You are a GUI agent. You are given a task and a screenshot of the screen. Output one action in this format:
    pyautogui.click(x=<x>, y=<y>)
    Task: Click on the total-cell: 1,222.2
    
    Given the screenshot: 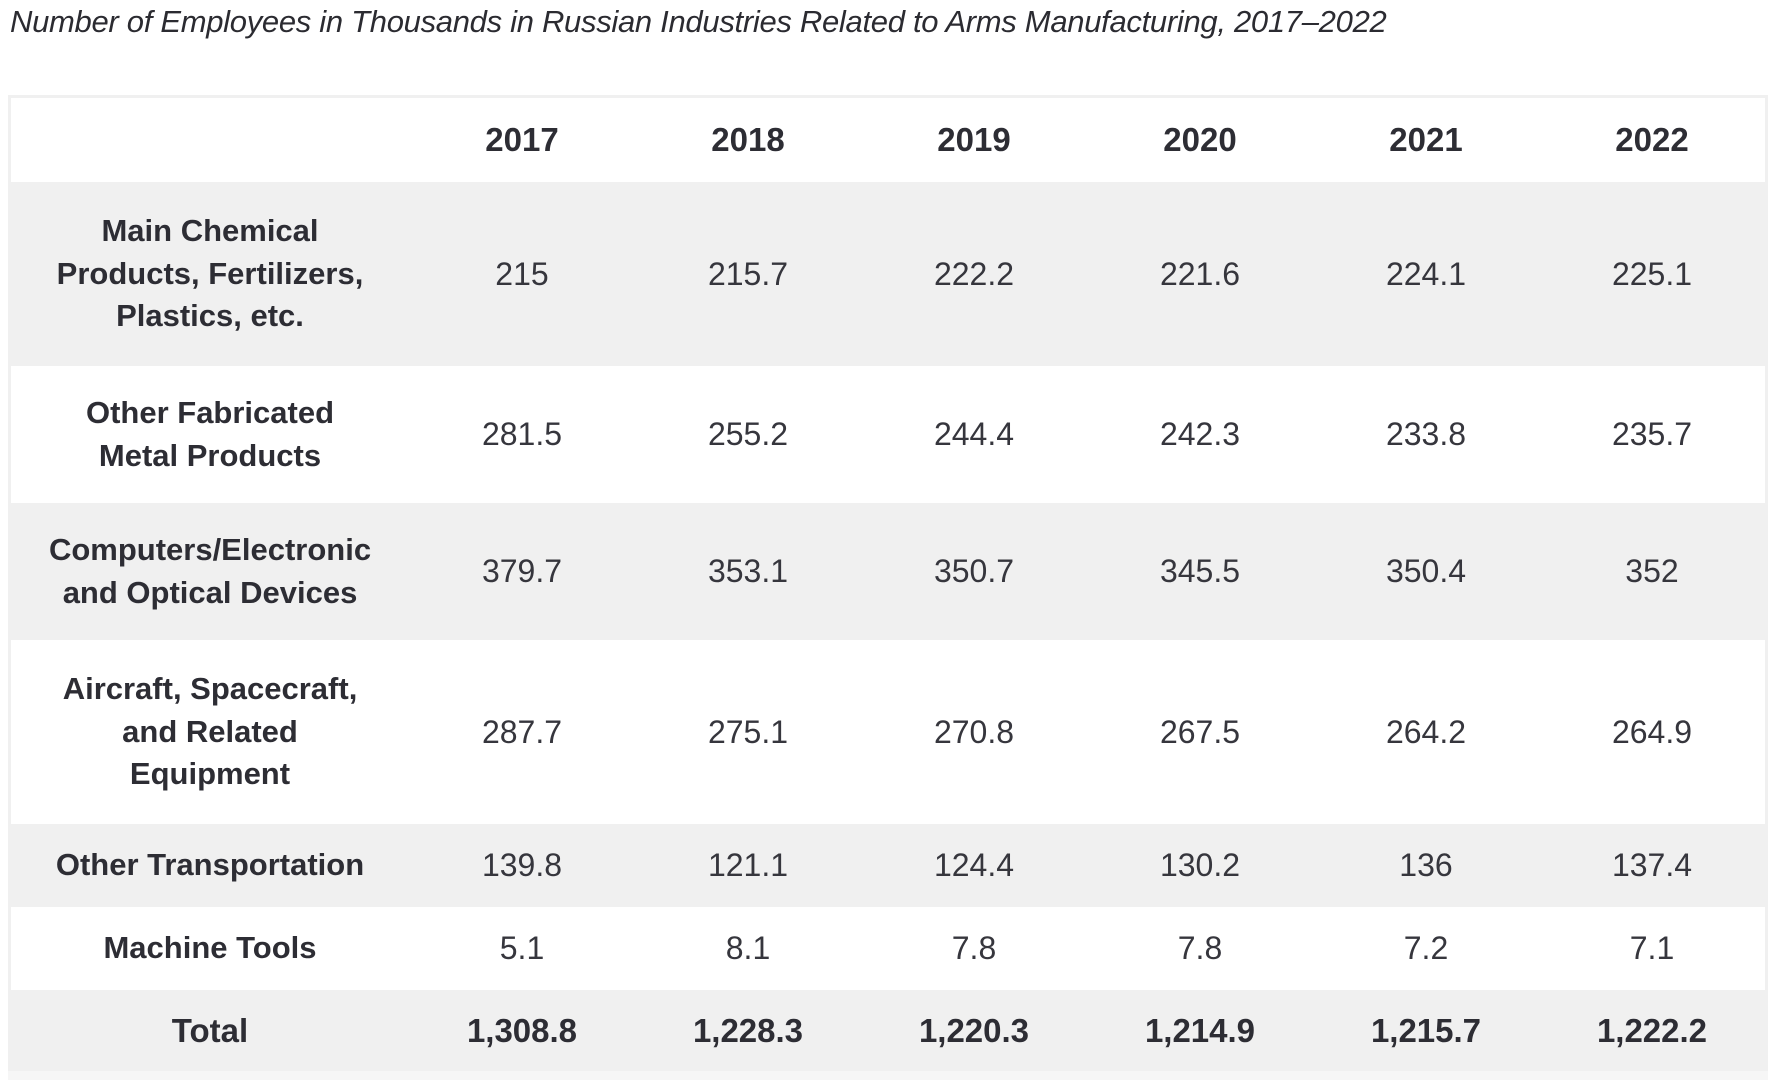 What is the action you would take?
    pyautogui.click(x=1652, y=1030)
    